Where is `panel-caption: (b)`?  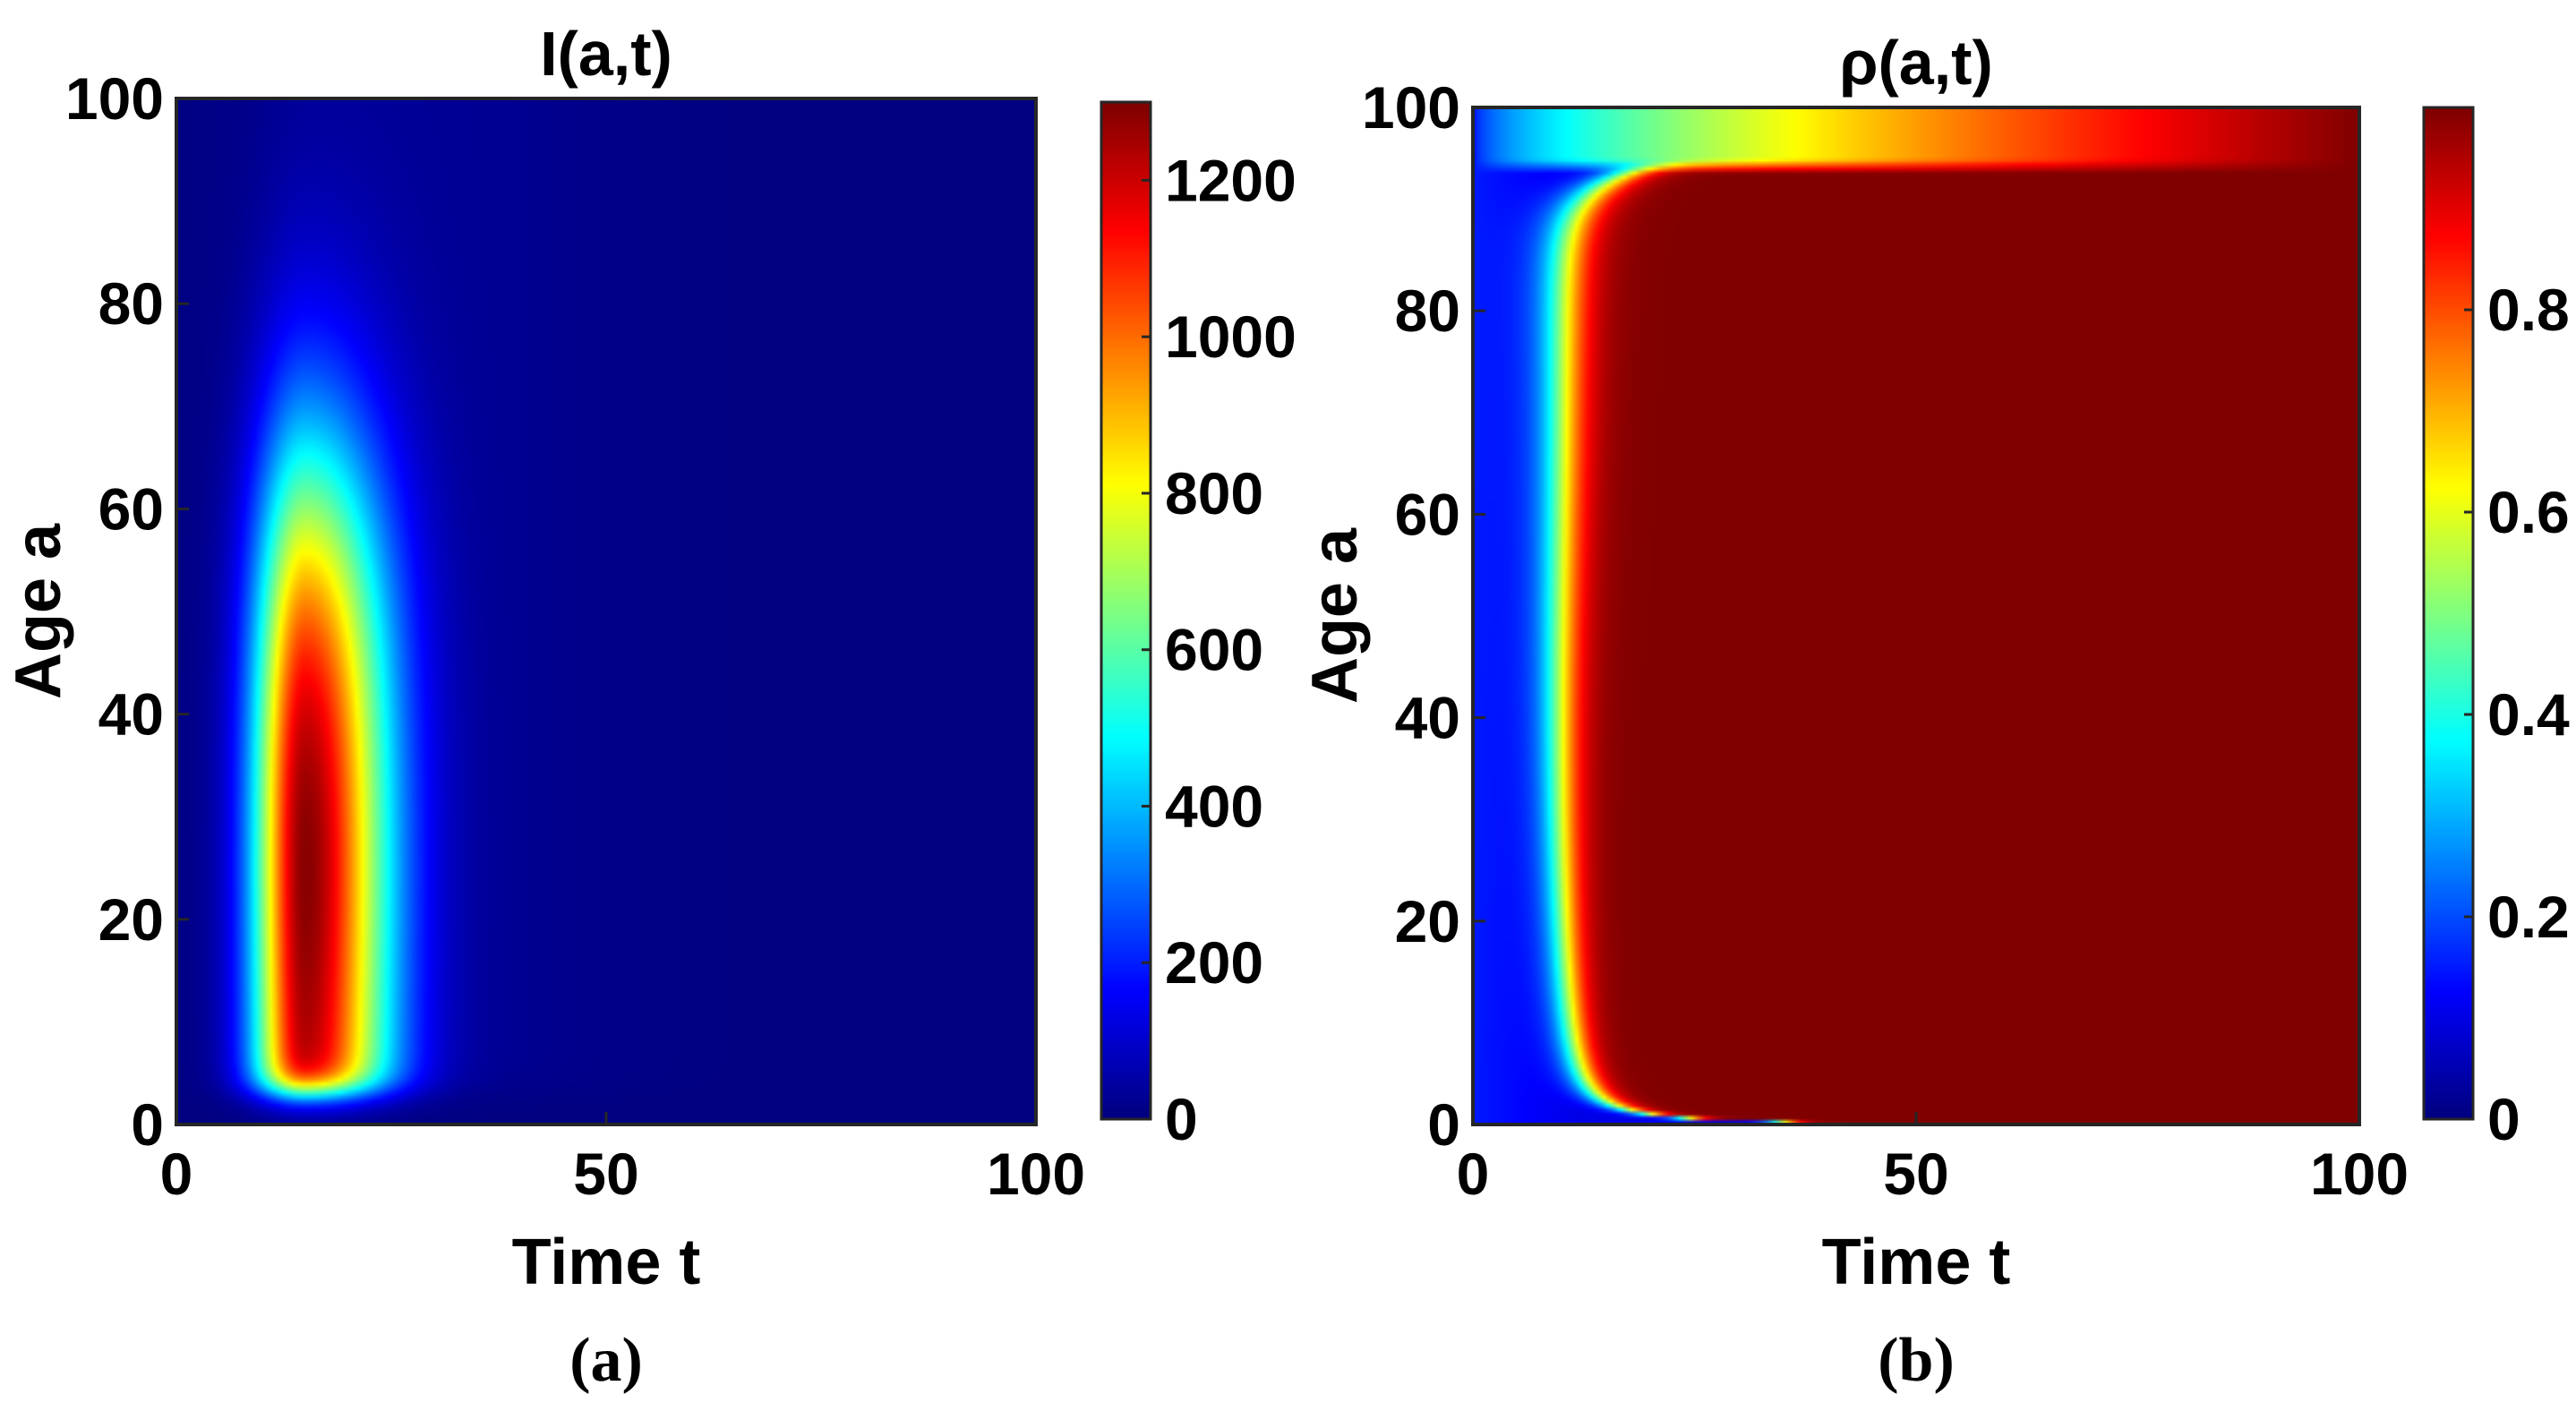
panel-caption: (b) is located at coordinates (1916, 1360).